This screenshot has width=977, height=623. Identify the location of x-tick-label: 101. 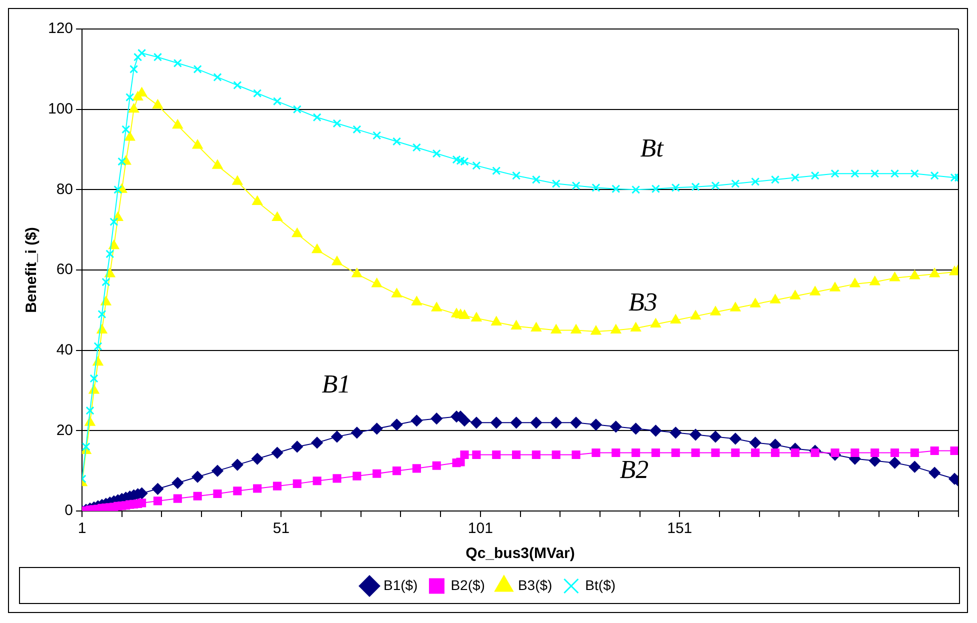
(480, 529).